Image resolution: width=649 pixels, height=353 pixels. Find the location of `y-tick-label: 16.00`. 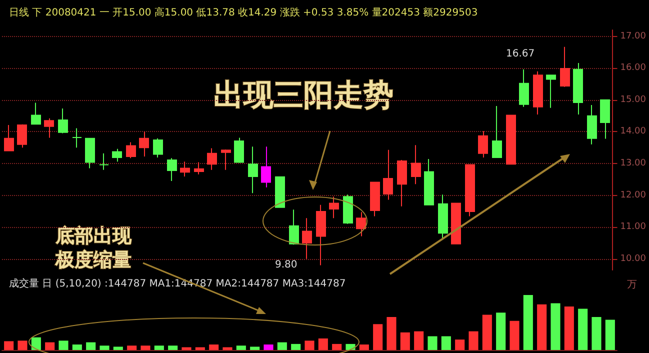

y-tick-label: 16.00 is located at coordinates (633, 68).